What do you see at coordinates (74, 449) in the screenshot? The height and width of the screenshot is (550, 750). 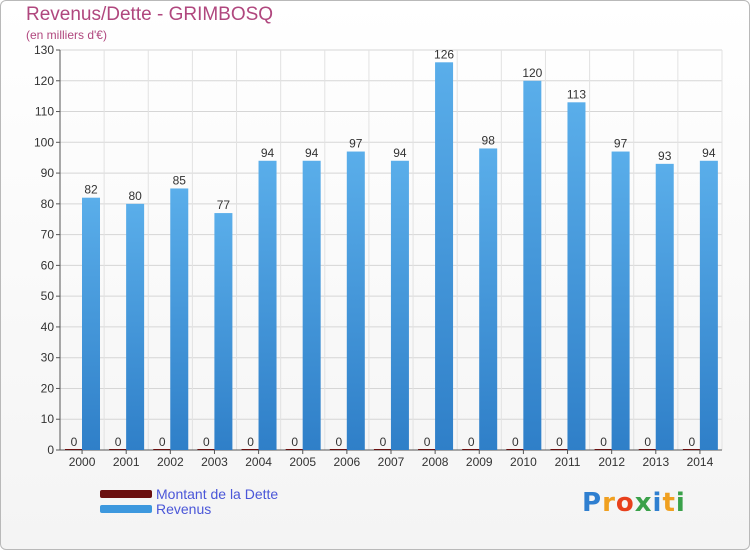 I see `bar-dette-2000` at bounding box center [74, 449].